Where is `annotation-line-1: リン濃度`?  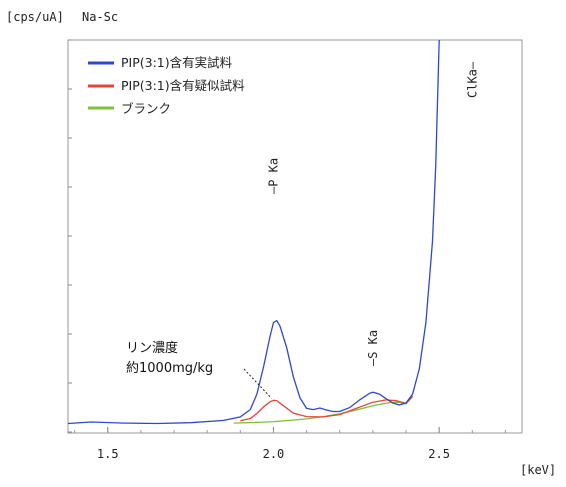 annotation-line-1: リン濃度 is located at coordinates (152, 348).